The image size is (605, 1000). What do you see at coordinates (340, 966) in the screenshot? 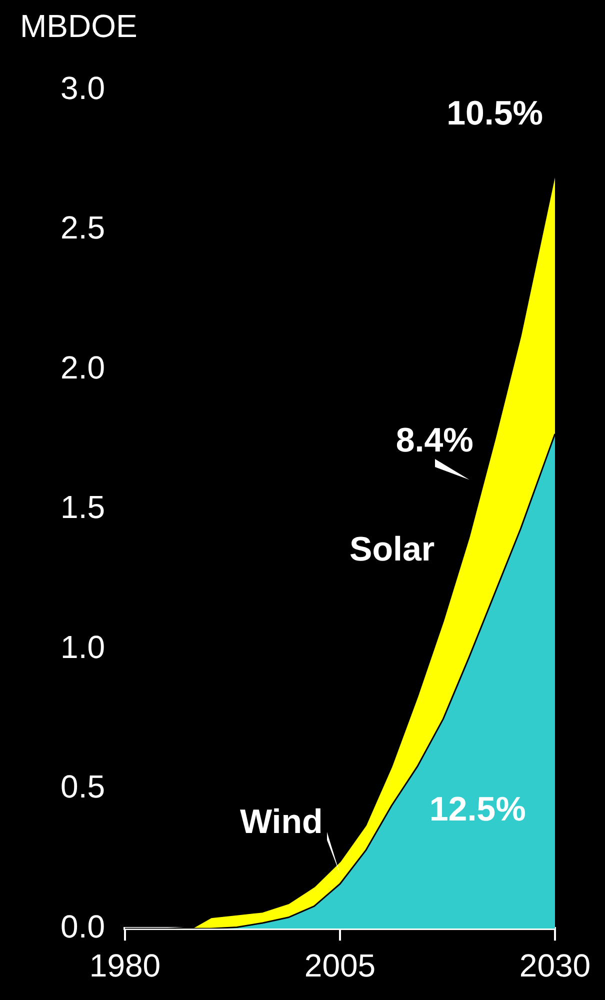
I see `x-tick-label: 2005` at bounding box center [340, 966].